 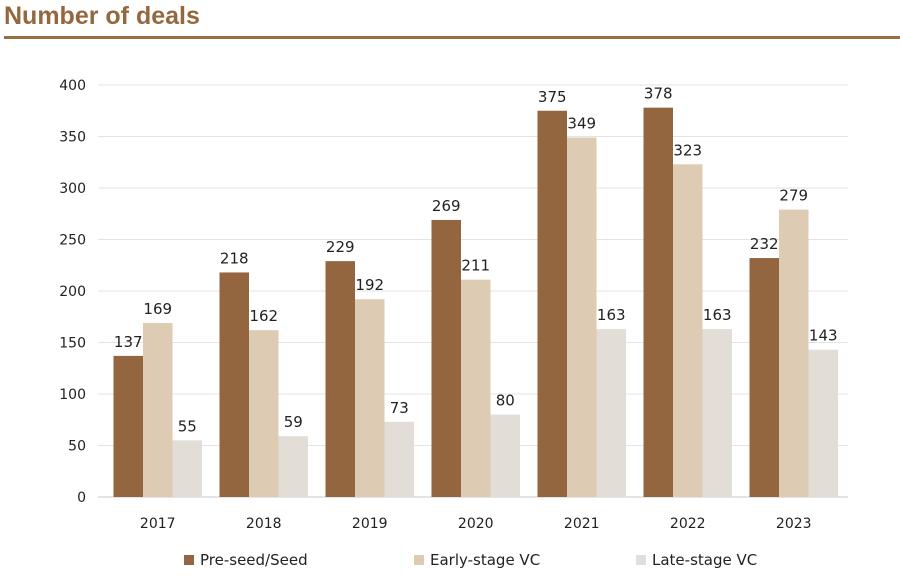 What do you see at coordinates (72, 189) in the screenshot?
I see `y-tick-label-300: 300` at bounding box center [72, 189].